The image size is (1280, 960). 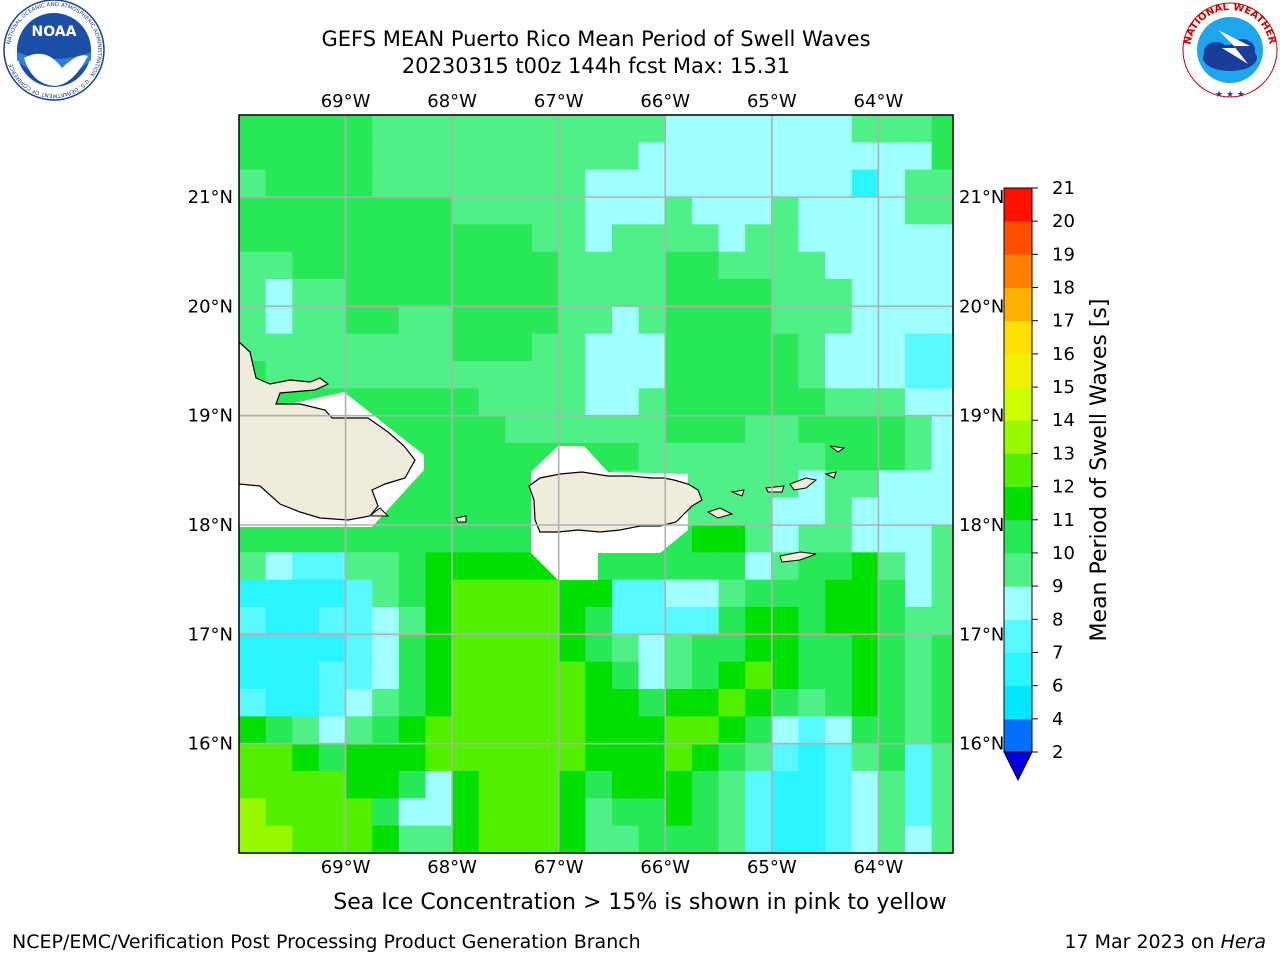 I want to click on colorbar-tick-label: 18, so click(x=1063, y=288).